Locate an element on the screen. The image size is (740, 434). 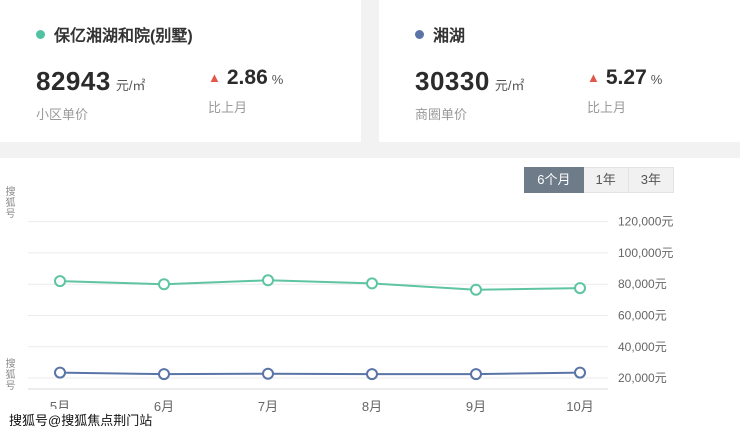
tab-1-year: 1年 is located at coordinates (606, 180).